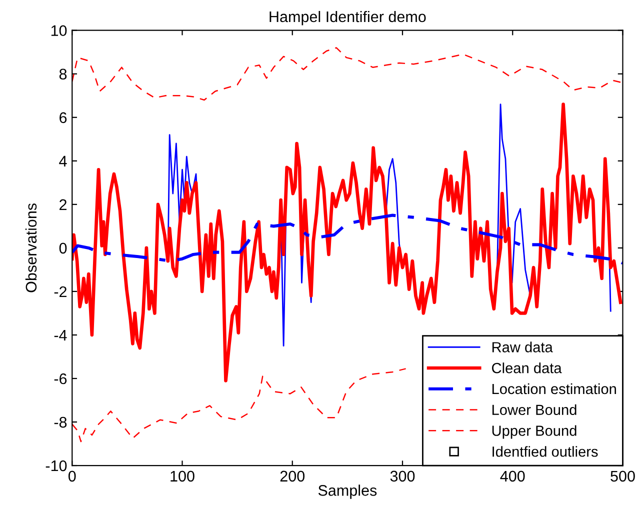 The width and height of the screenshot is (644, 506). Describe the element at coordinates (292, 476) in the screenshot. I see `x-tick-label: 200` at that location.